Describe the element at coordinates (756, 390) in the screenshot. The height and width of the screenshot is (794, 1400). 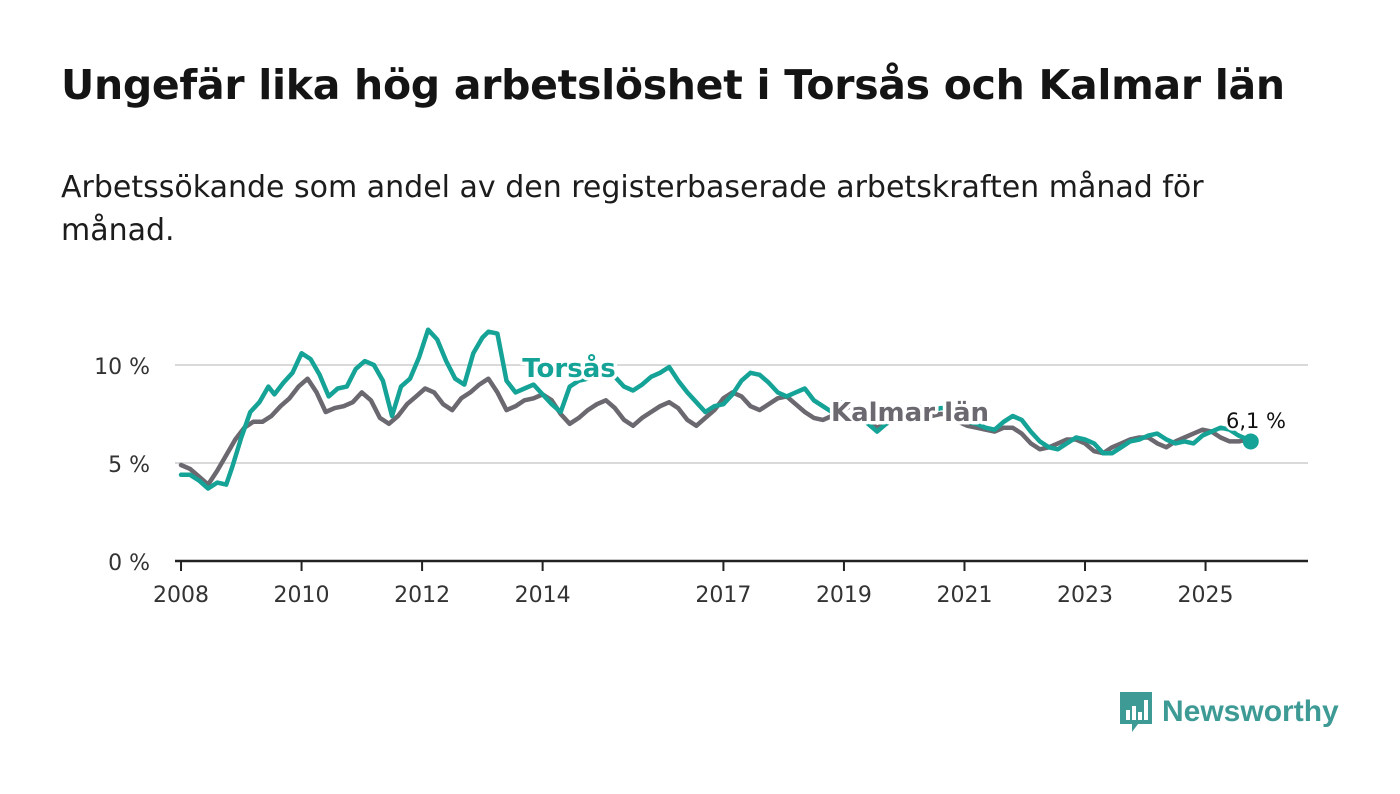
I see `series-labels: Torsås Kalmar län` at that location.